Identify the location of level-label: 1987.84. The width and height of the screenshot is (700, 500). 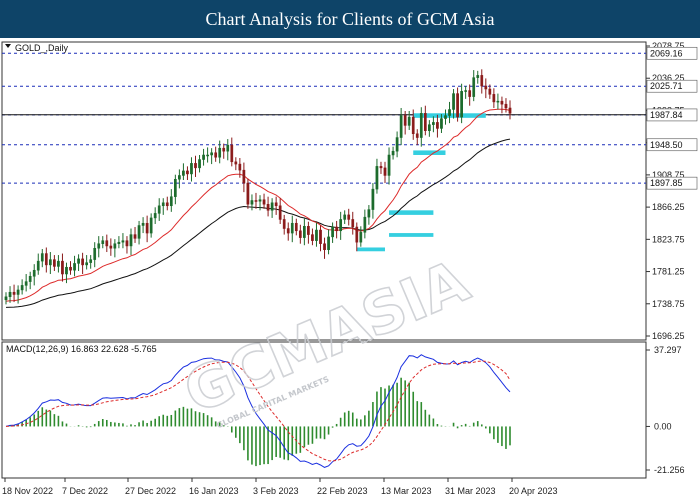
(666, 115).